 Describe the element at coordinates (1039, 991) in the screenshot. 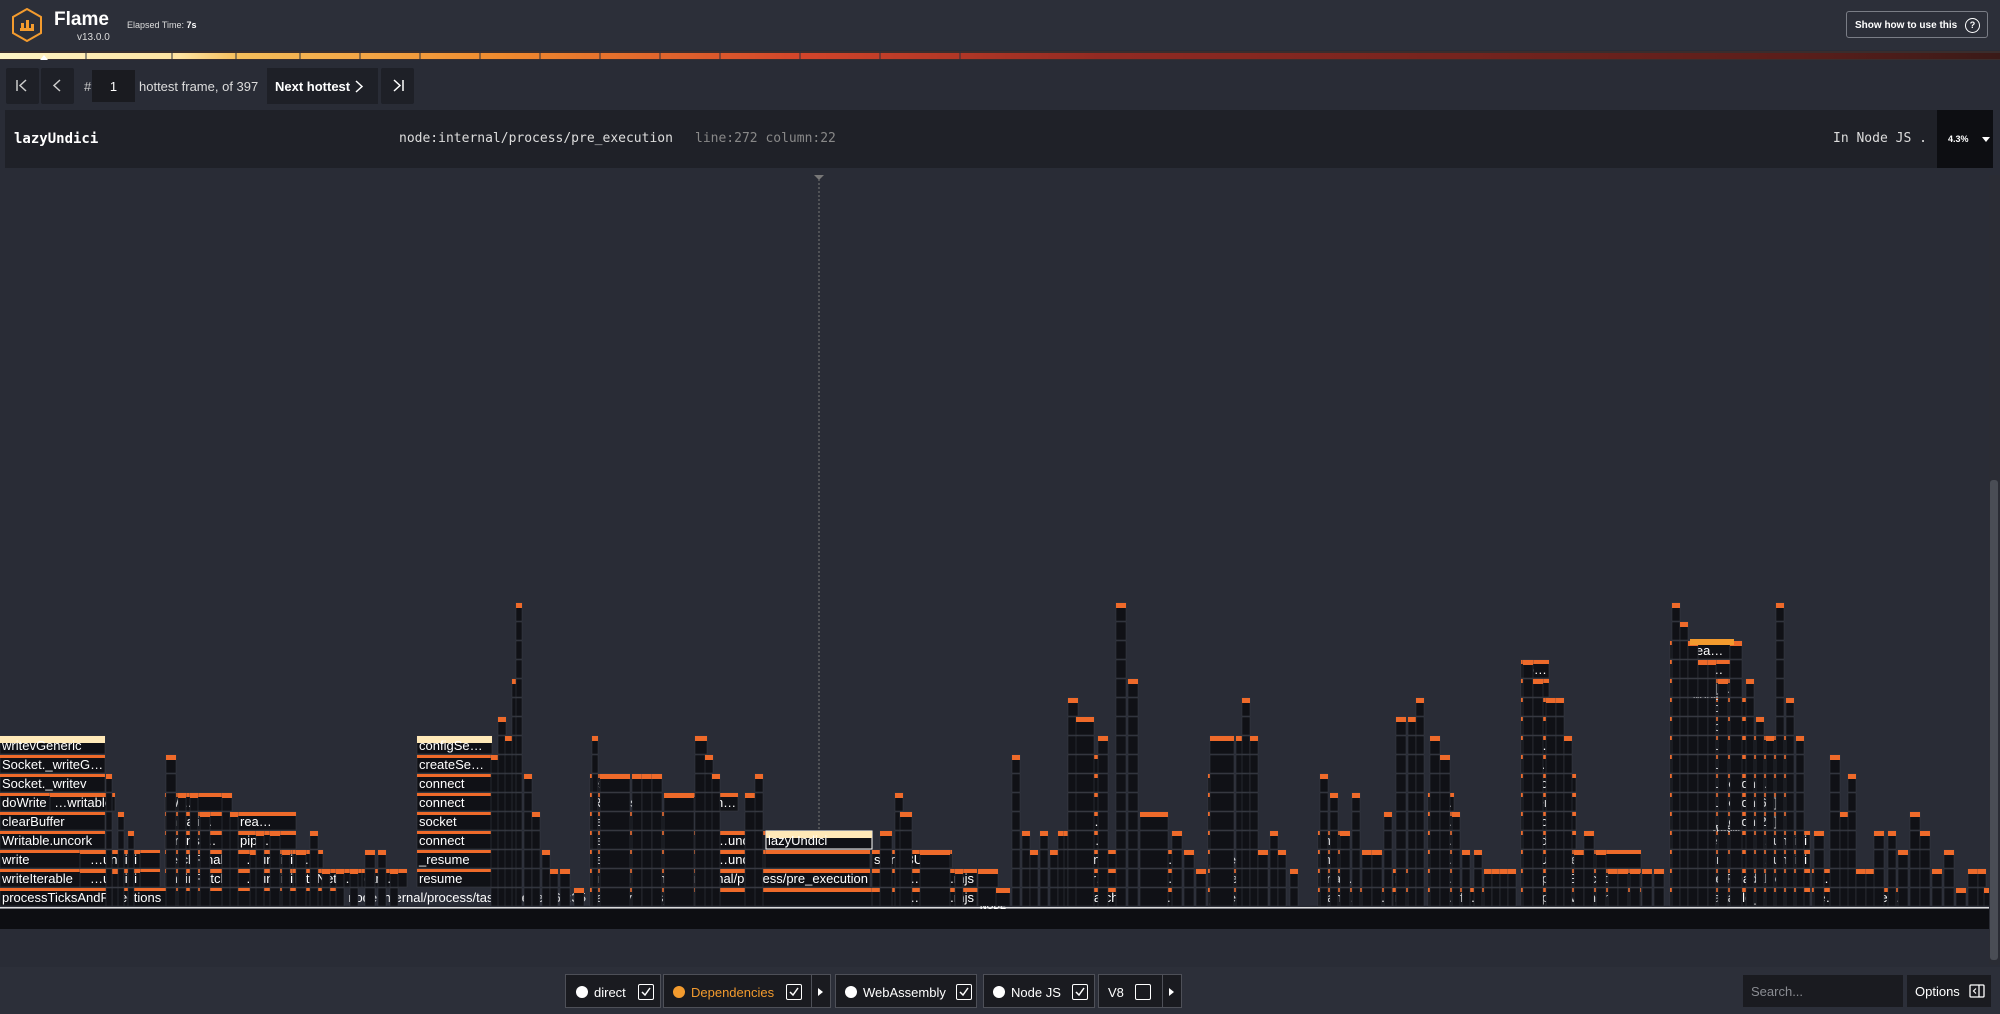

I see `filter-nodejs: Node JS` at that location.